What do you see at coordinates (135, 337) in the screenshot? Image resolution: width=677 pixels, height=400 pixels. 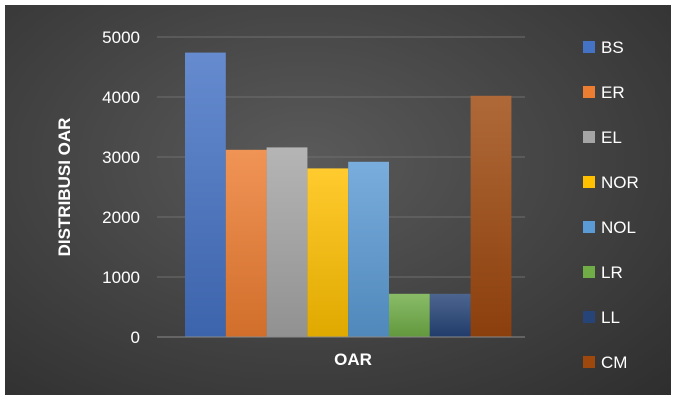 I see `y-tick-label: 0` at bounding box center [135, 337].